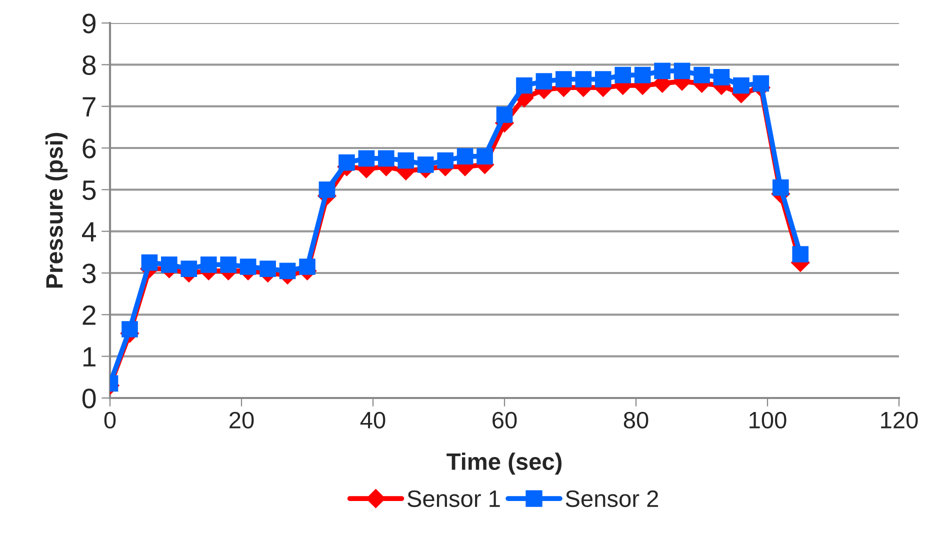 The height and width of the screenshot is (543, 926). Describe the element at coordinates (636, 420) in the screenshot. I see `x-tick-label: 80` at that location.